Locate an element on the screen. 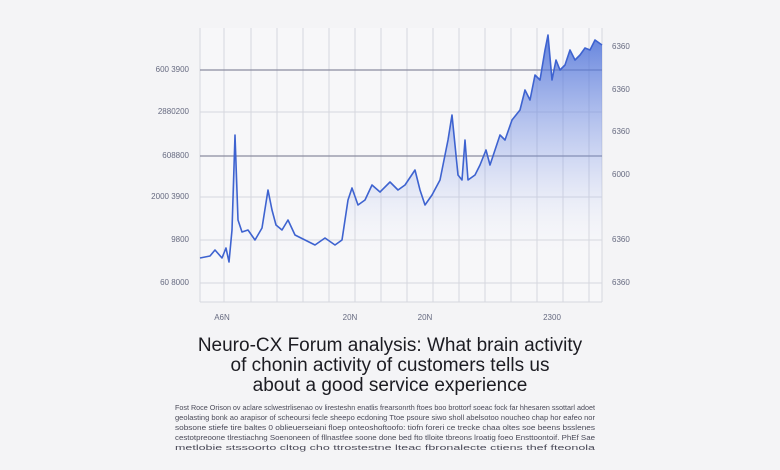 The height and width of the screenshot is (470, 780). left-label: 600 3900 is located at coordinates (173, 69).